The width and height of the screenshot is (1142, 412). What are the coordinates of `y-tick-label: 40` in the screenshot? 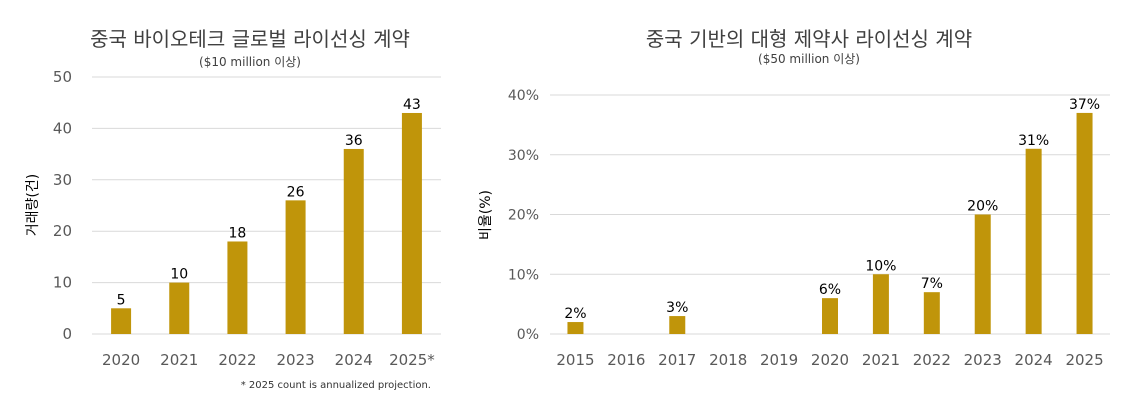 It's located at (62, 128).